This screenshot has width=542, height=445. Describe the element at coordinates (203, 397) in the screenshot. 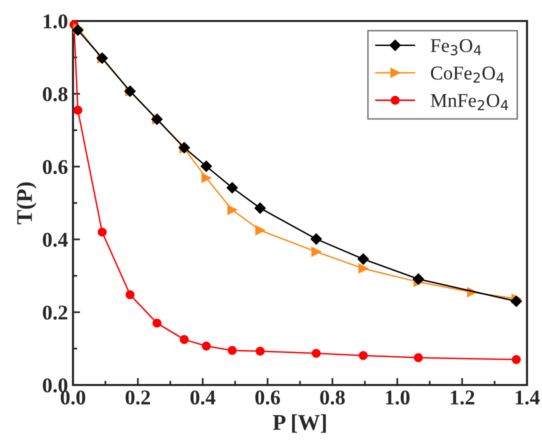

I see `x-tick-label: 0.4` at that location.